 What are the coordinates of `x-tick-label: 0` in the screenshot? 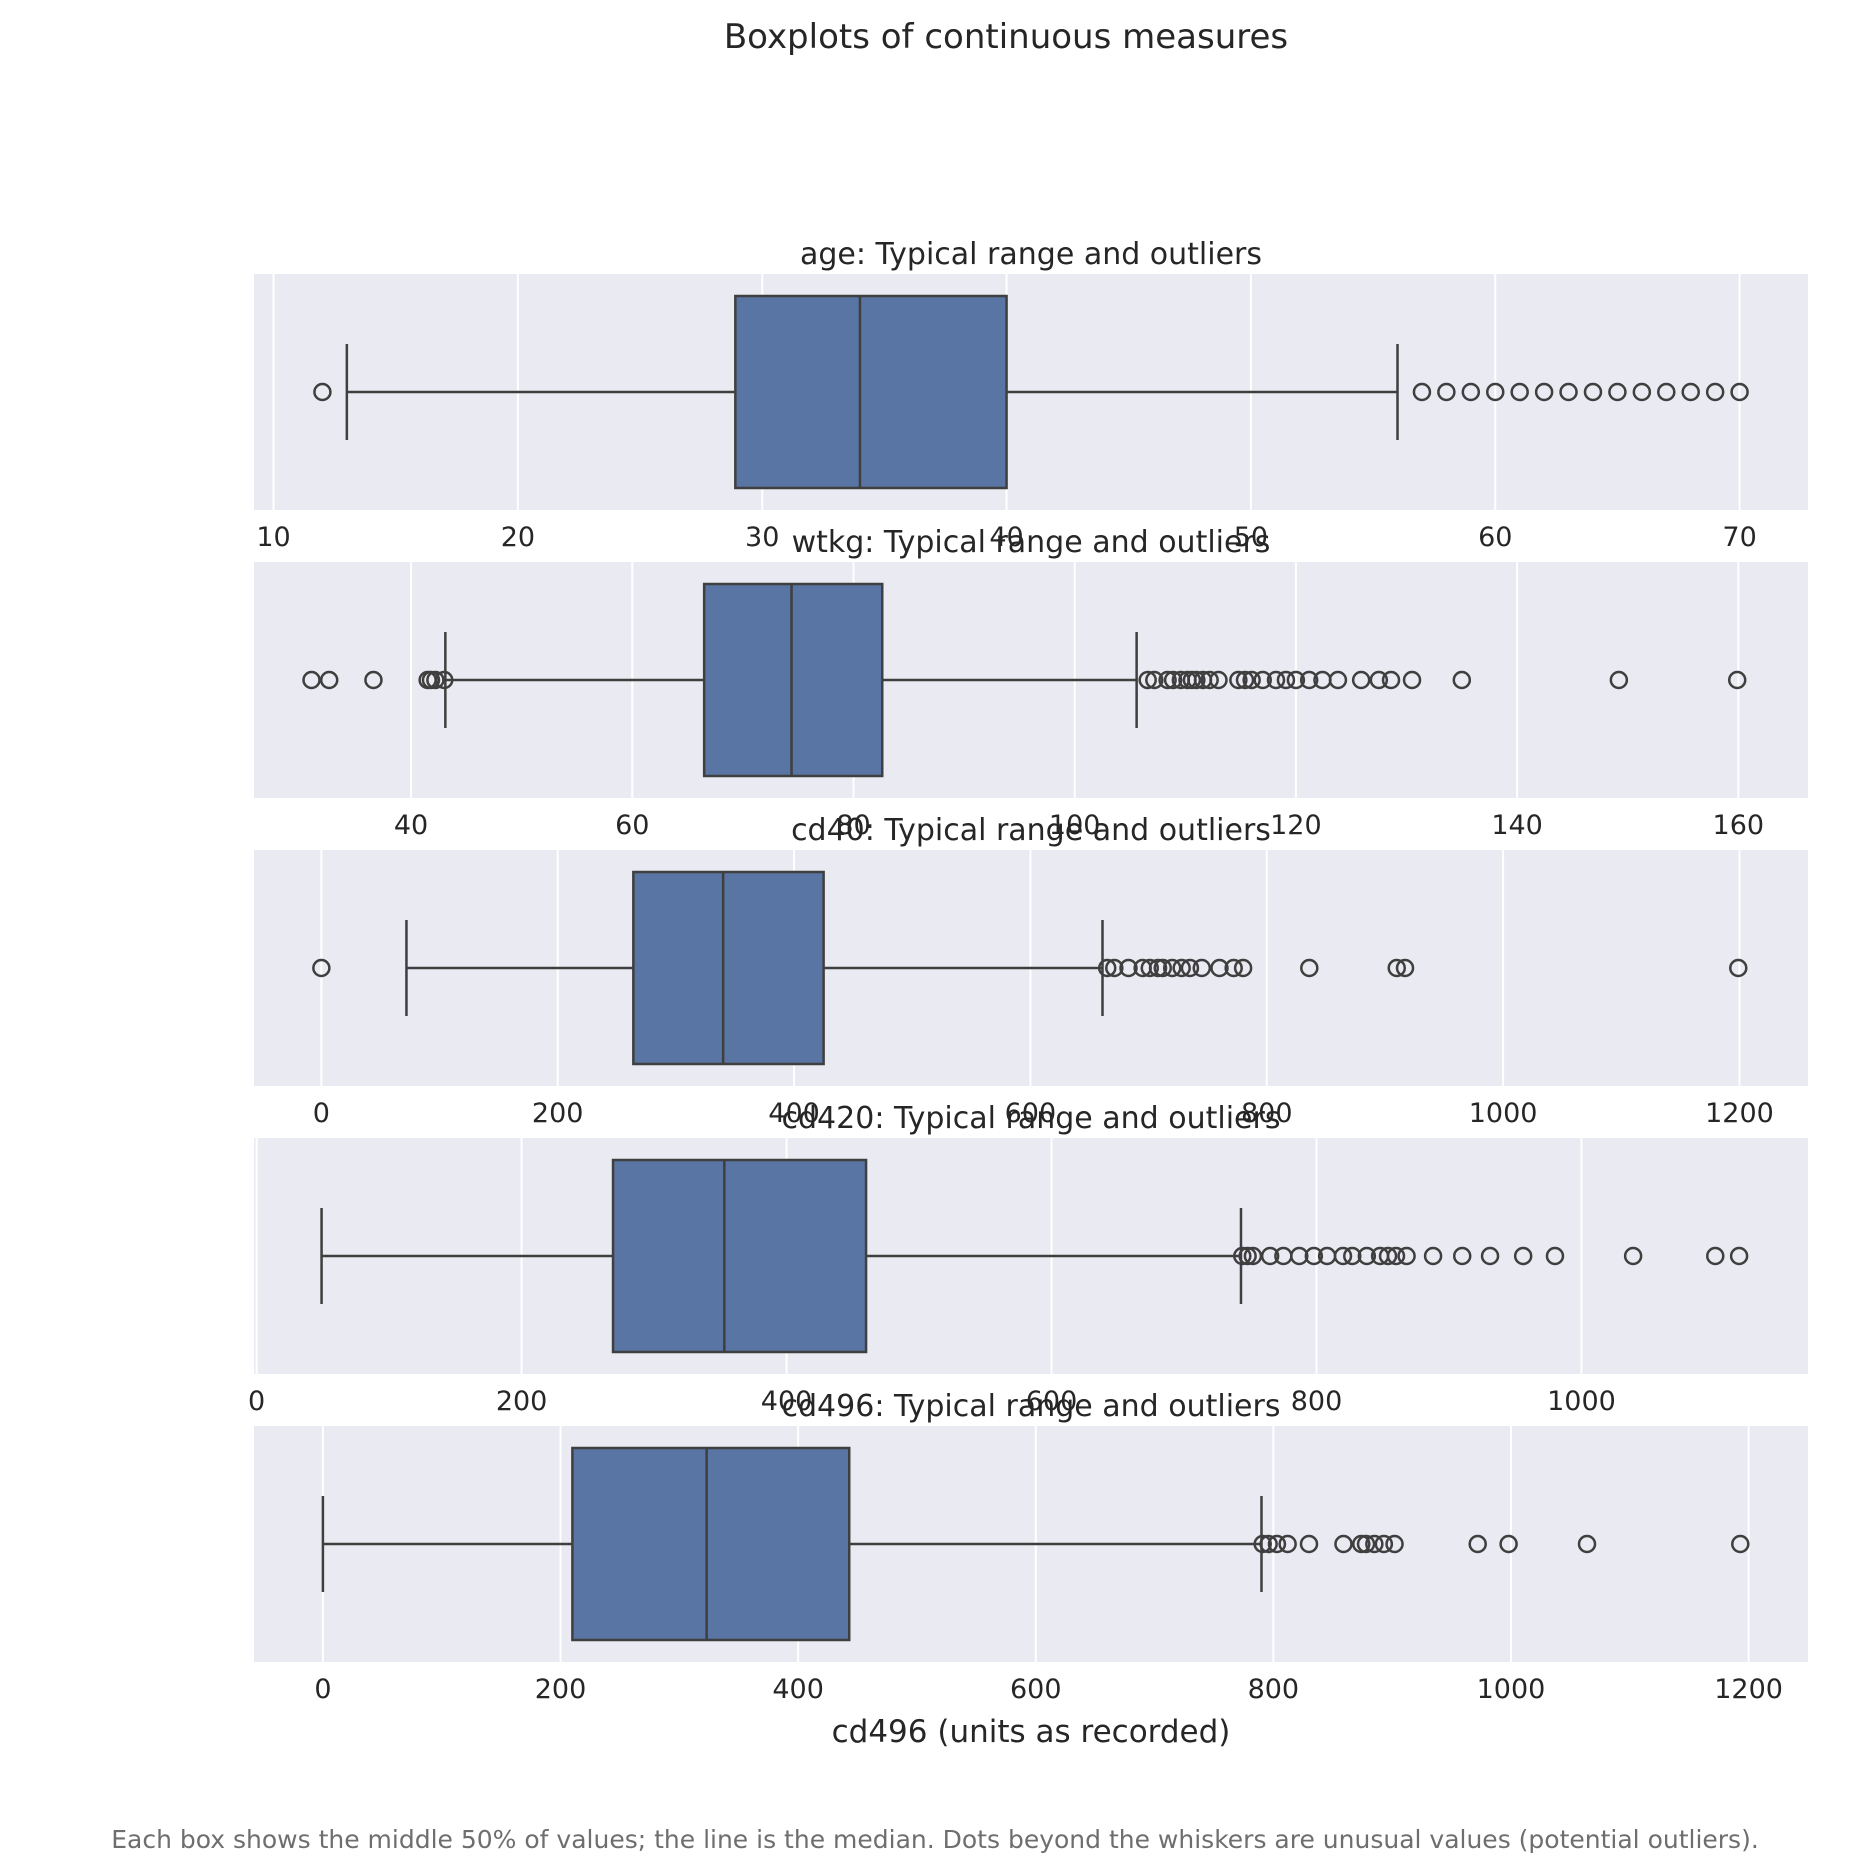 It's located at (322, 1689).